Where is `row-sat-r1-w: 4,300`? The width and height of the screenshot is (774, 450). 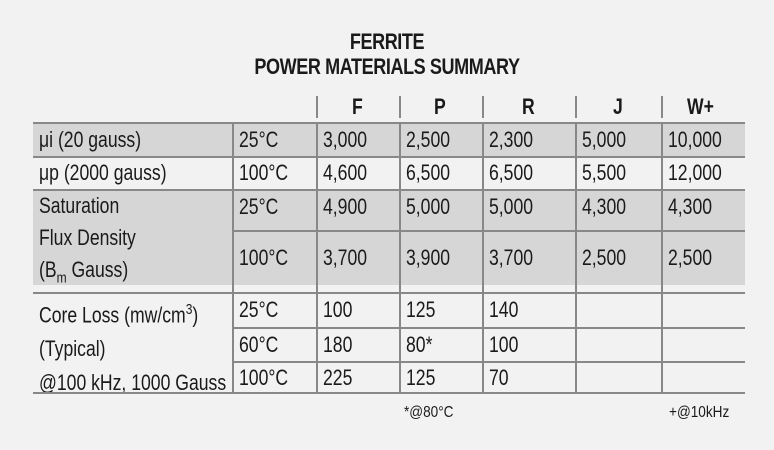 row-sat-r1-w: 4,300 is located at coordinates (690, 206).